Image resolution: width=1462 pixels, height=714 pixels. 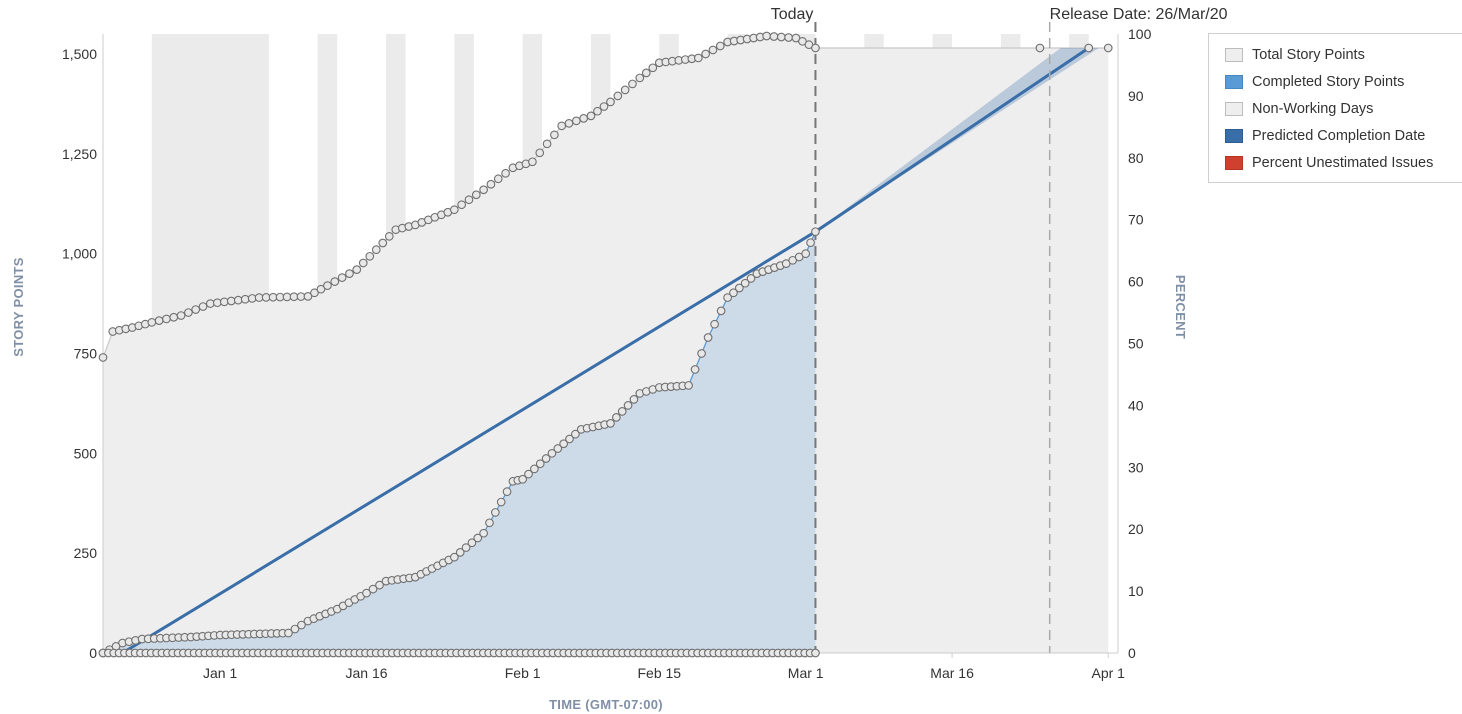 I want to click on y-tick-label: 750, so click(x=86, y=353).